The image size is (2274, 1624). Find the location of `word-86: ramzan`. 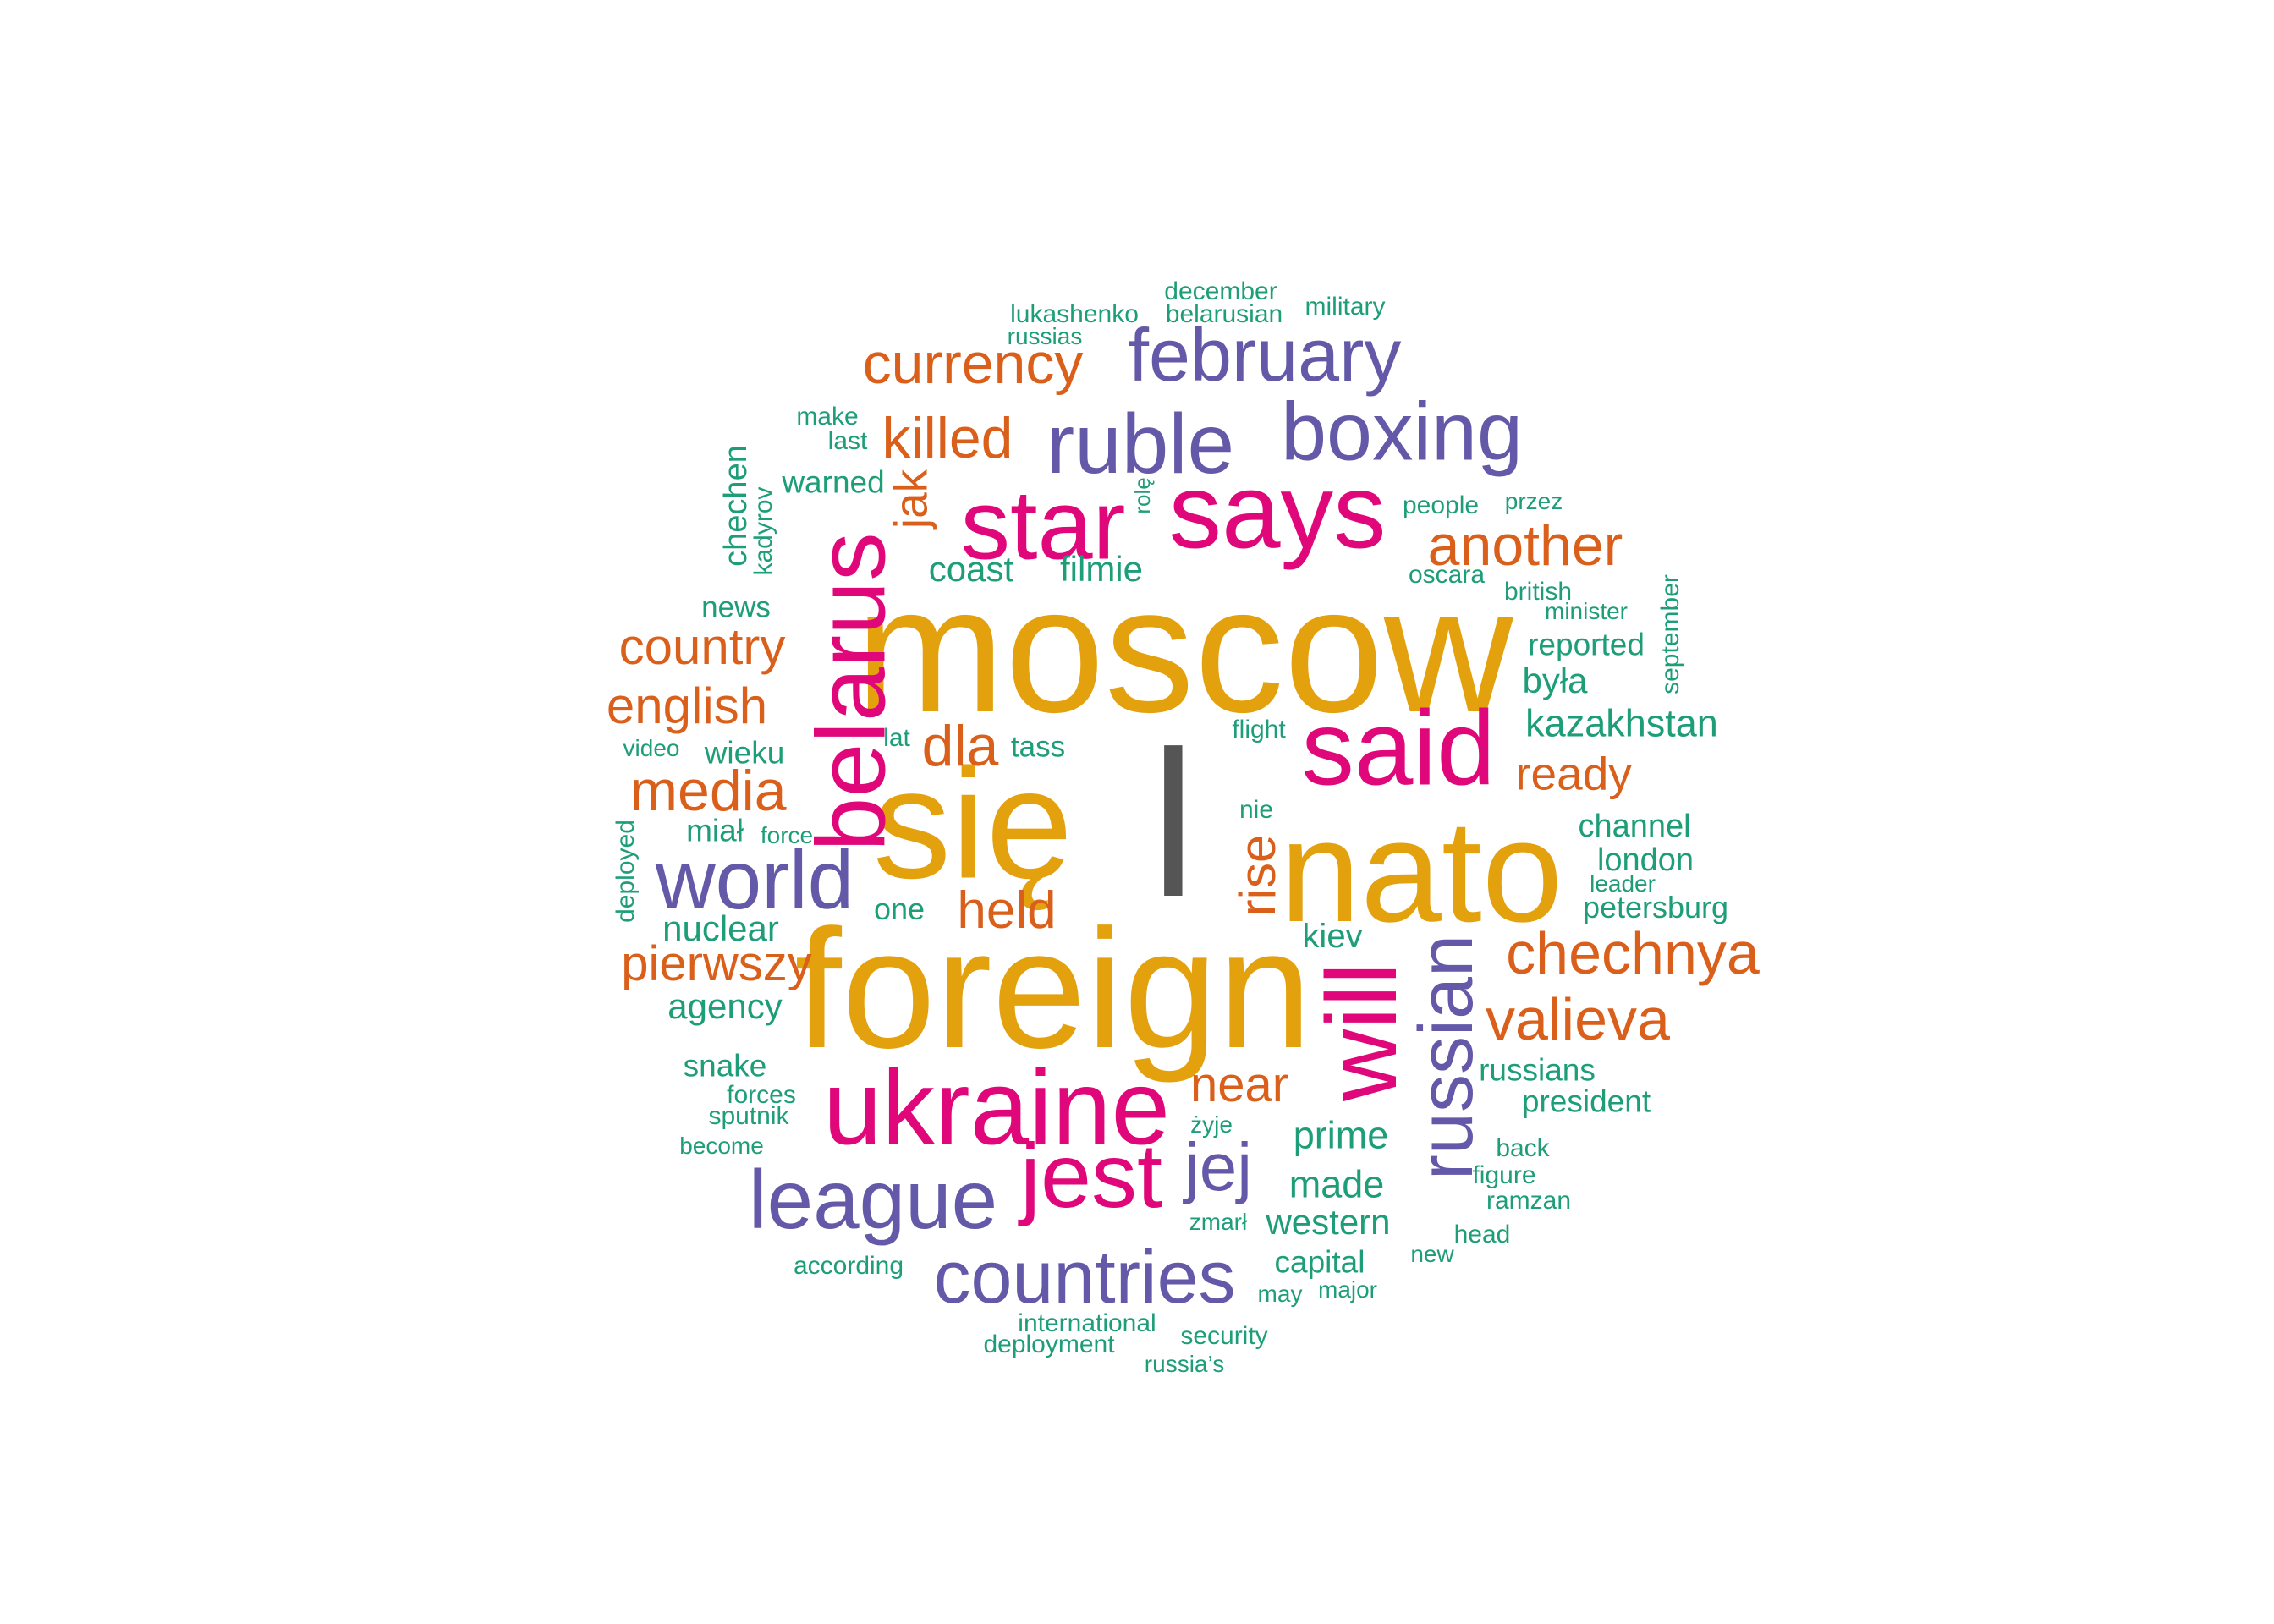

word-86: ramzan is located at coordinates (1529, 1201).